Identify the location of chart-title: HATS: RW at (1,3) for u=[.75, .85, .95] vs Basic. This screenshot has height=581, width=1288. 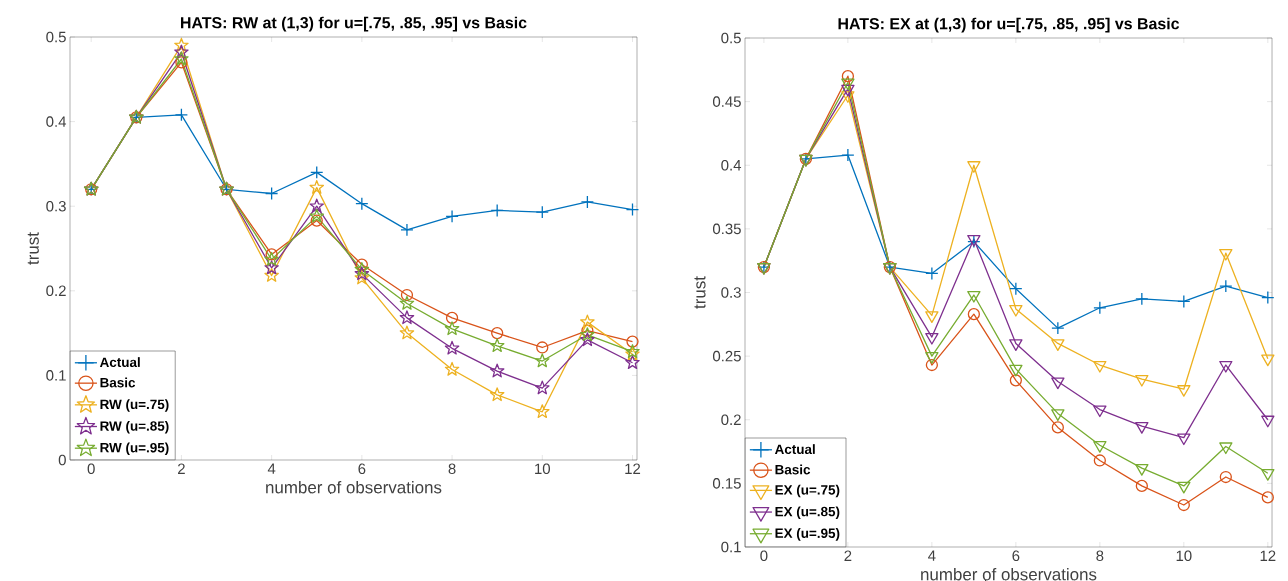
(354, 24).